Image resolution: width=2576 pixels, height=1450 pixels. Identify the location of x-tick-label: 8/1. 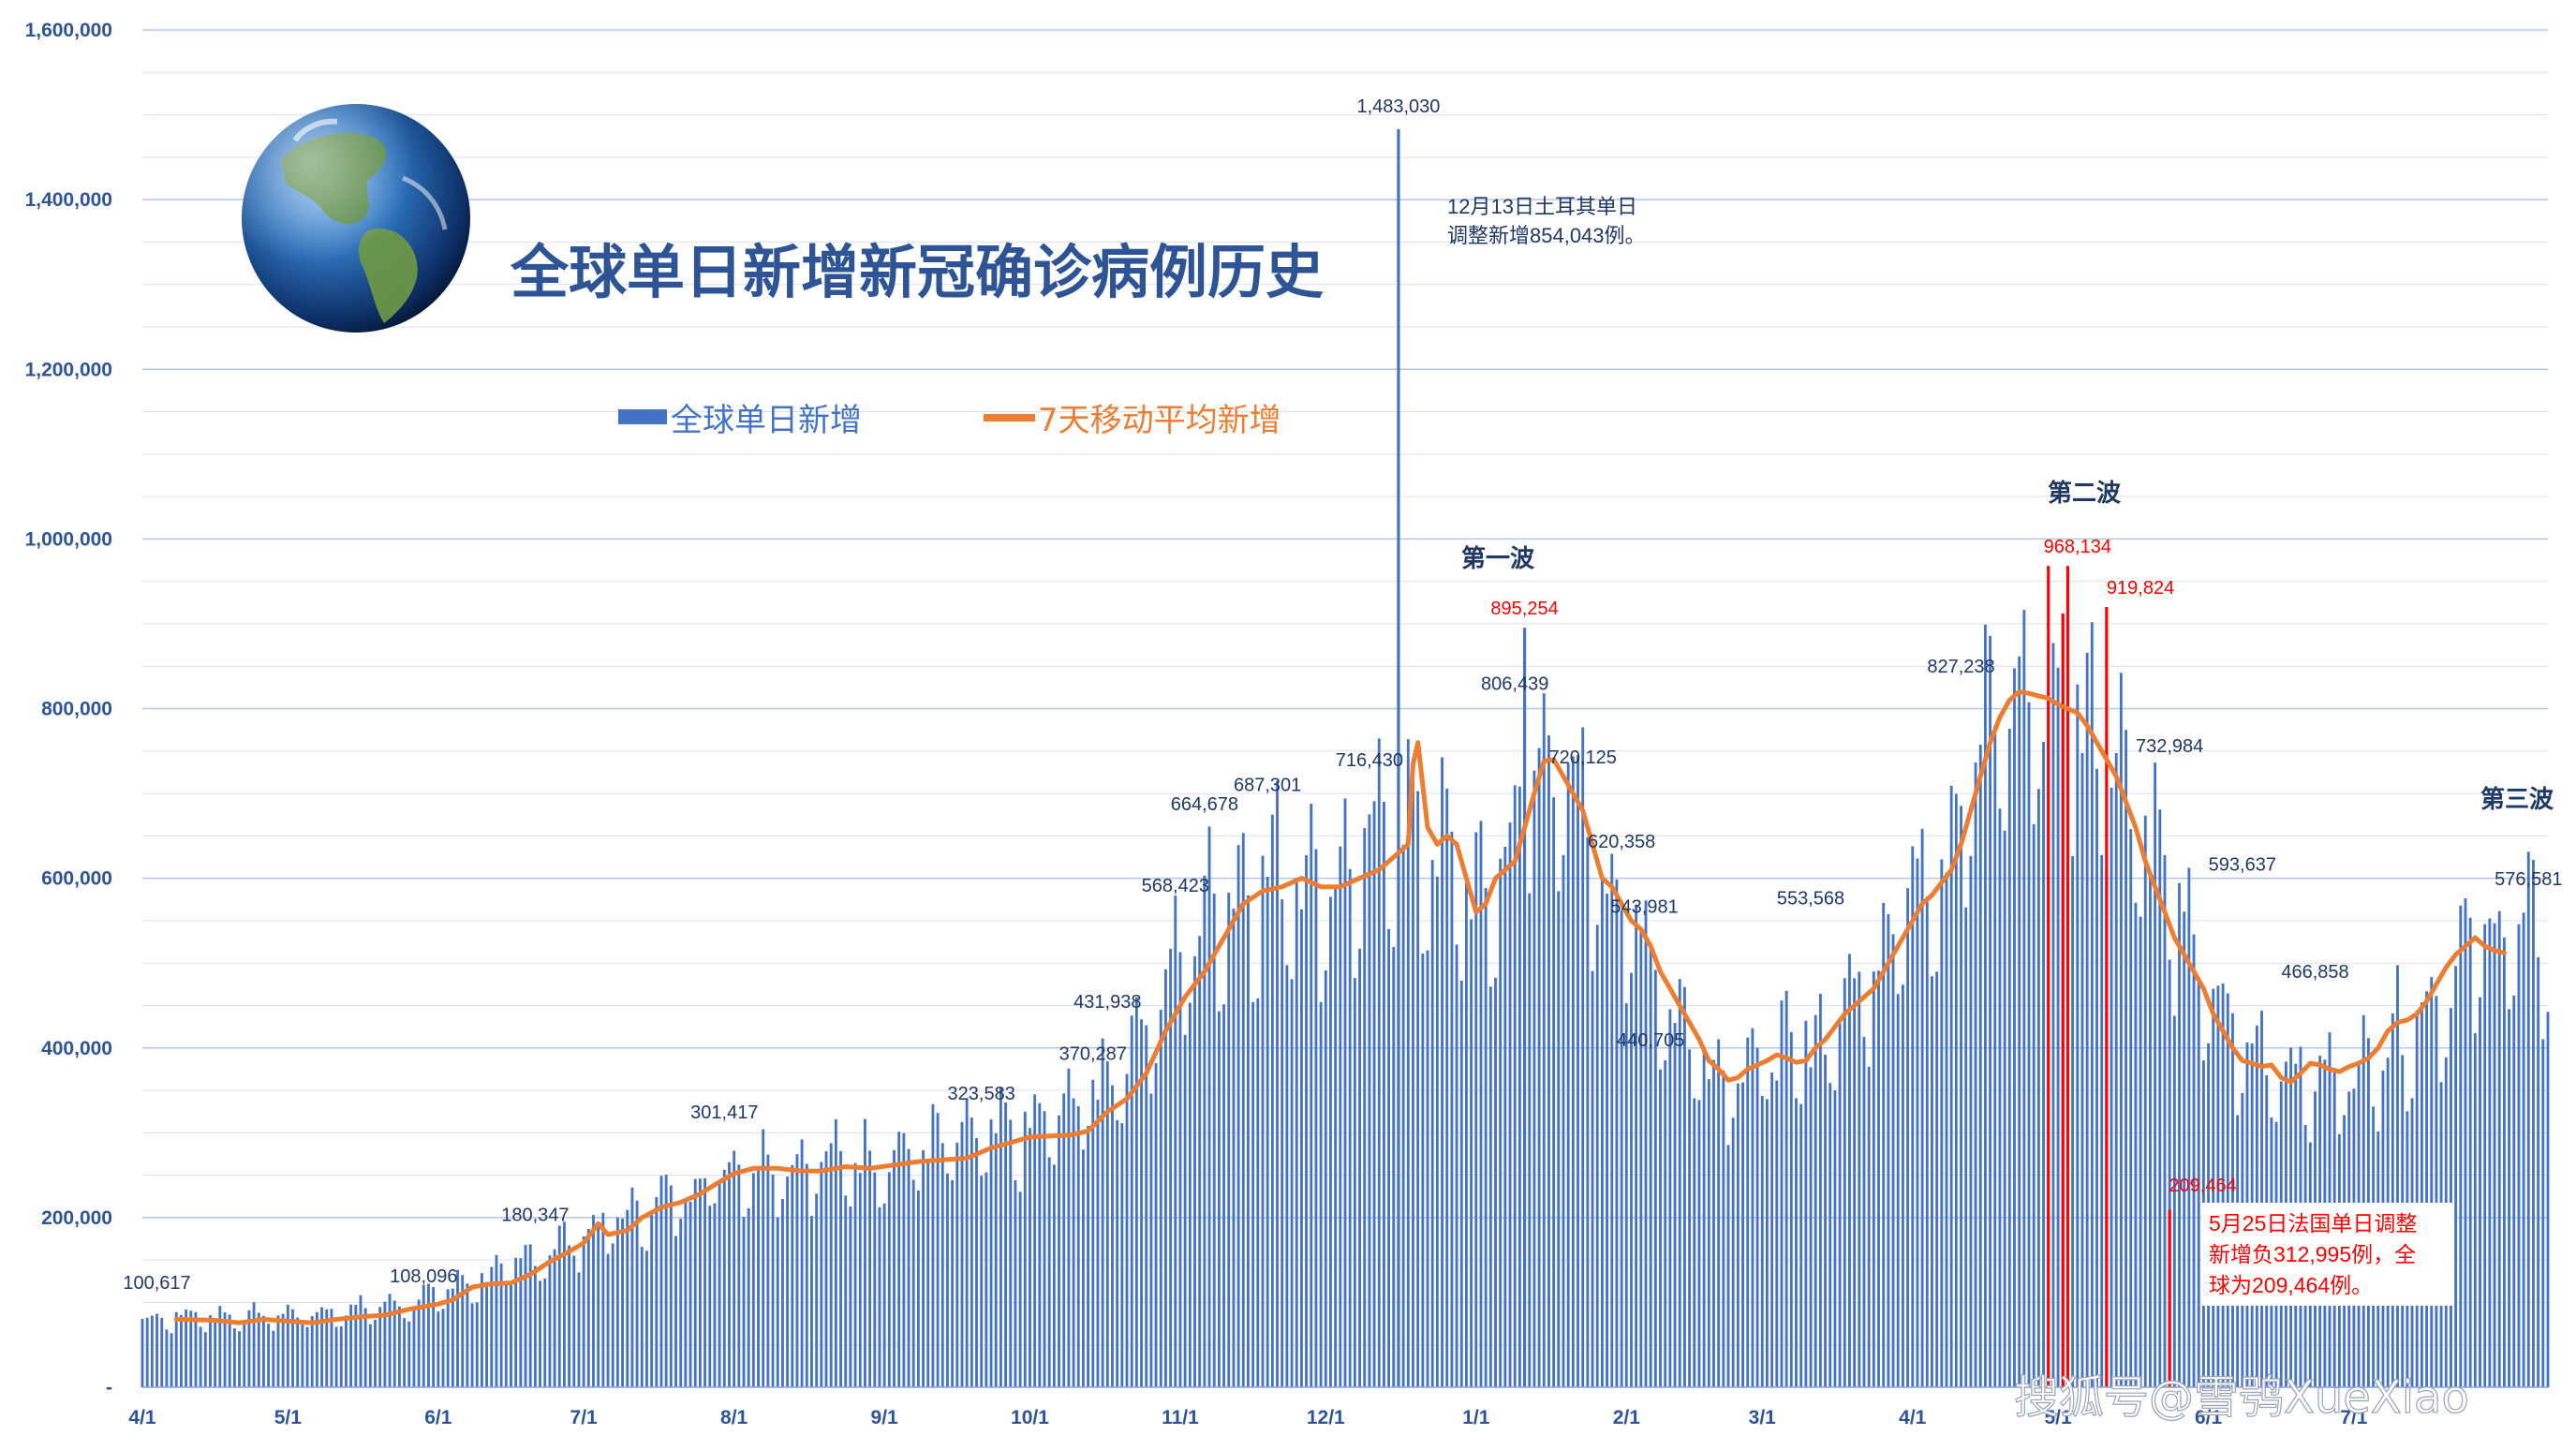
(734, 1417).